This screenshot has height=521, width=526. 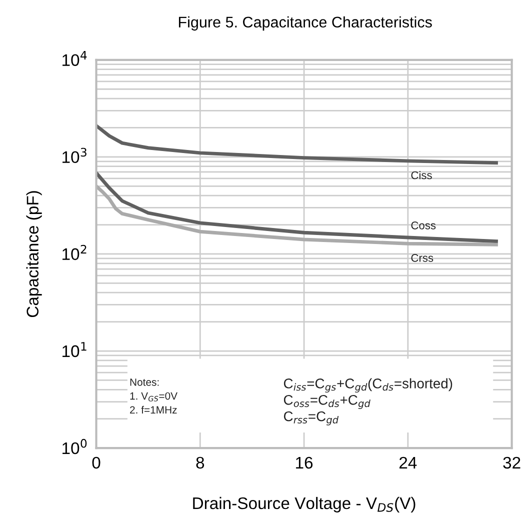 I want to click on series-label: Ciss, so click(x=421, y=175).